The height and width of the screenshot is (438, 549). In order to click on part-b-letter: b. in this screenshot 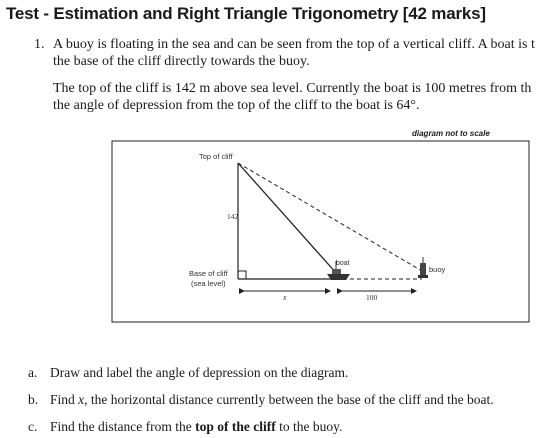, I will do `click(33, 399)`.